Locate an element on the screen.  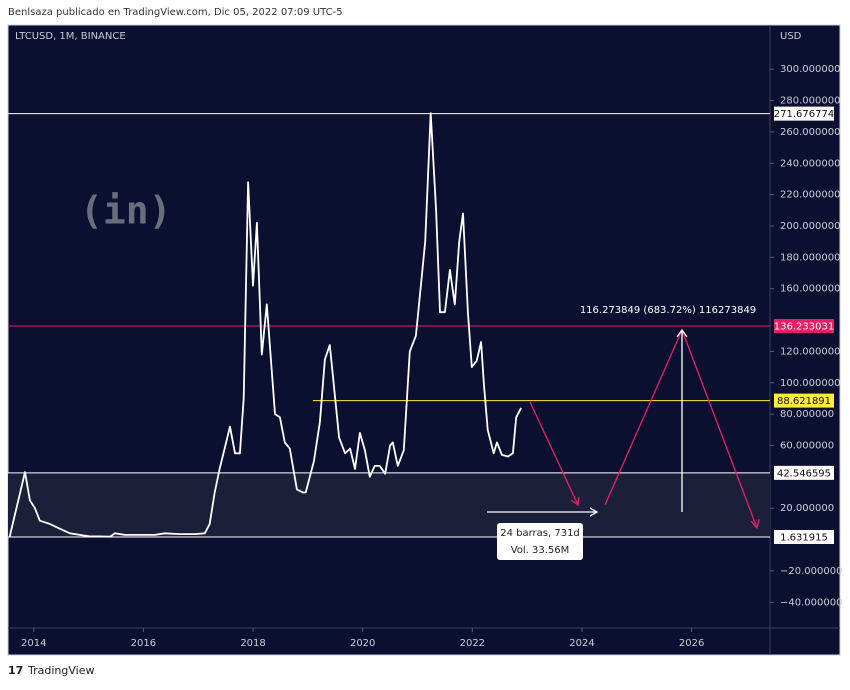
footer-logo: 17 is located at coordinates (15, 670).